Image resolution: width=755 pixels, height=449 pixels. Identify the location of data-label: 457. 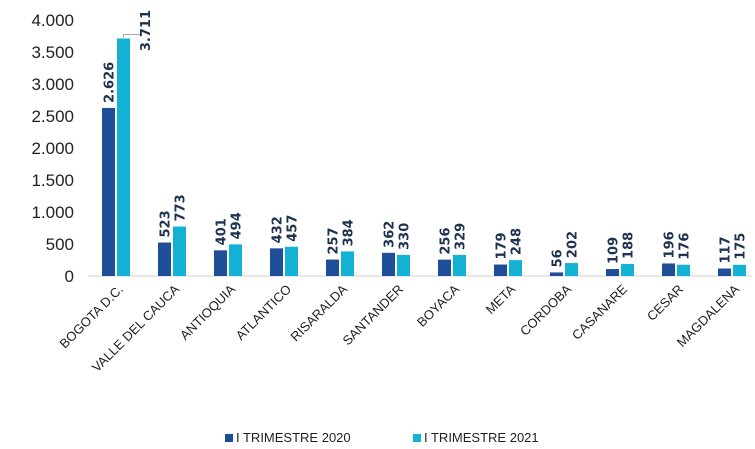
(293, 228).